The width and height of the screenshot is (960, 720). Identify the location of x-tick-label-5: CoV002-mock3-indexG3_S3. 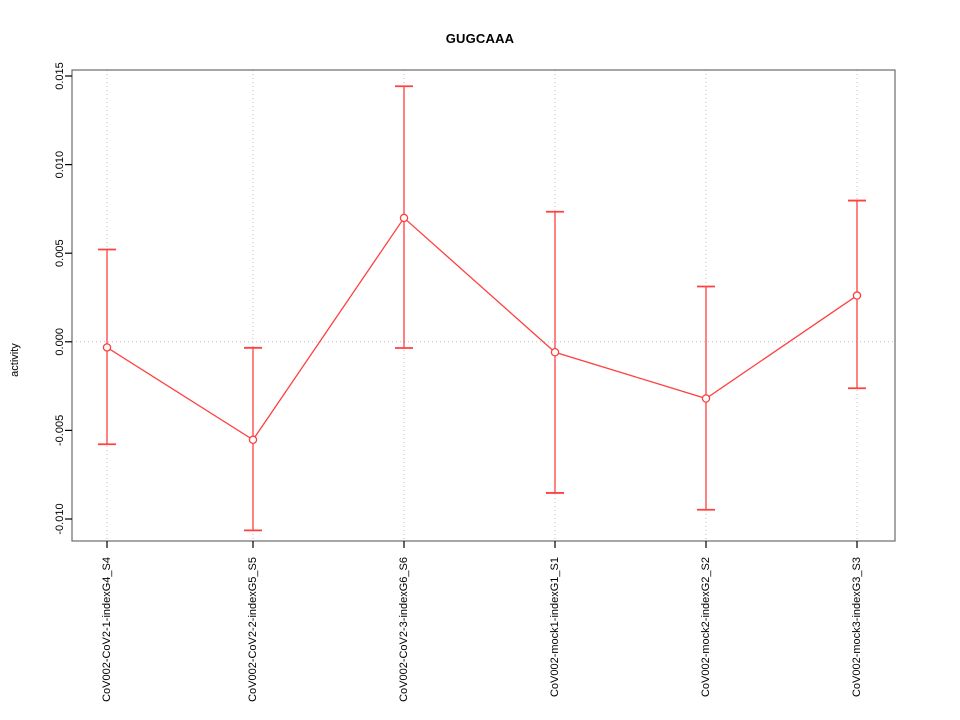
(857, 627).